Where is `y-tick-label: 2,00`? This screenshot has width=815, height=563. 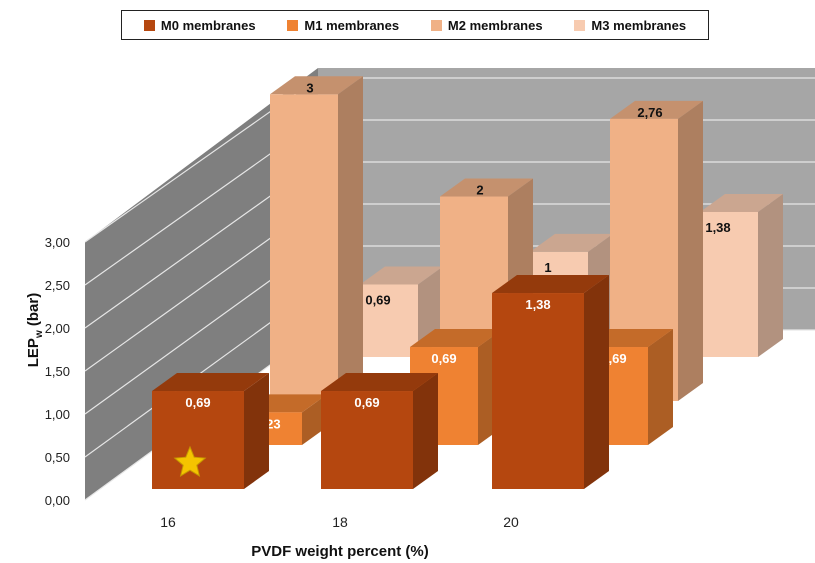
y-tick-label: 2,00 is located at coordinates (57, 328).